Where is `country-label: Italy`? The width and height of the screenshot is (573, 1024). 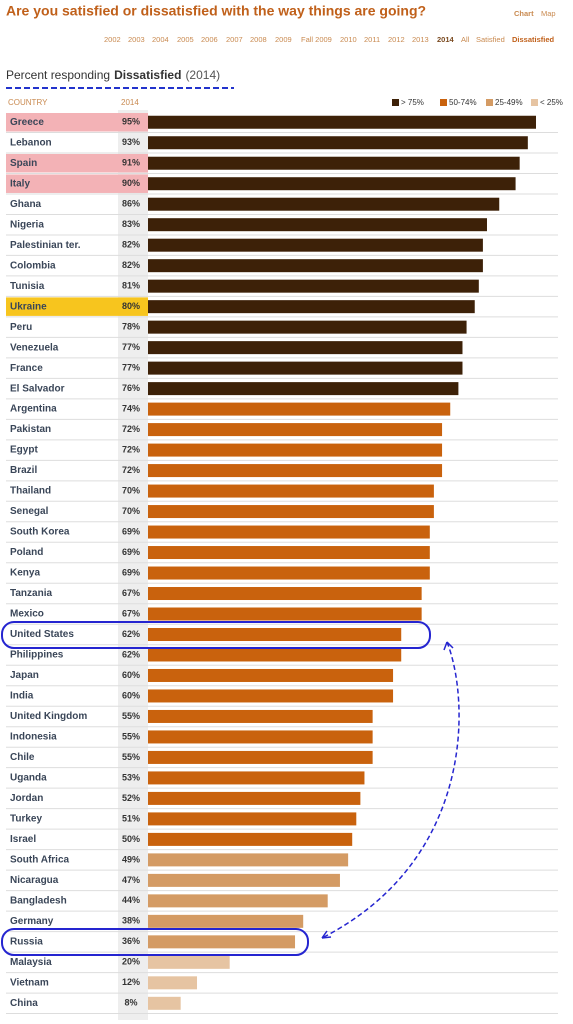
country-label: Italy is located at coordinates (20, 183).